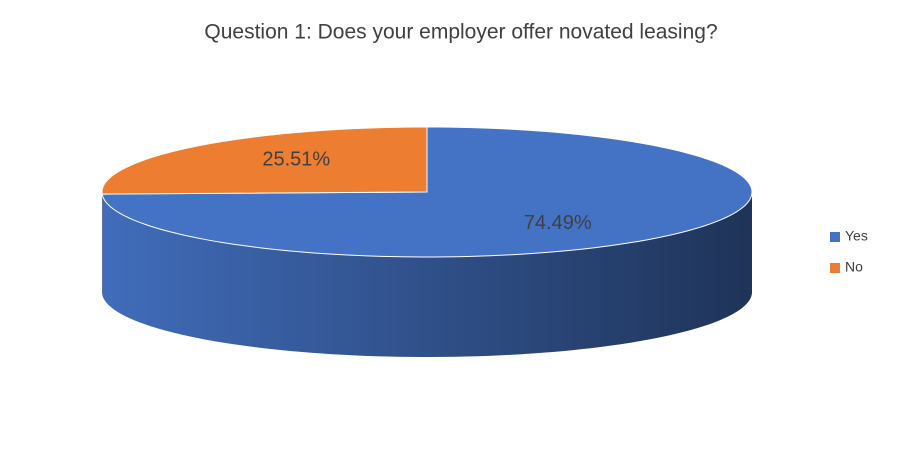  What do you see at coordinates (558, 223) in the screenshot?
I see `data-label: 74.49%` at bounding box center [558, 223].